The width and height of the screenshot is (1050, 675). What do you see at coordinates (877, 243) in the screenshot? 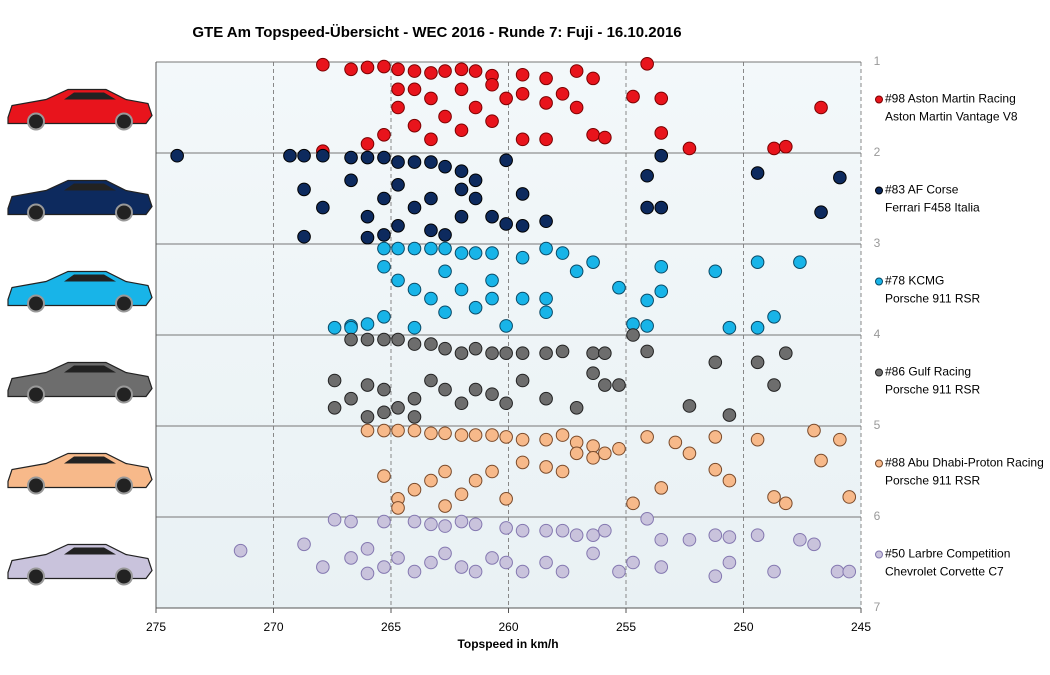
I see `y-tick-label: 3` at bounding box center [877, 243].